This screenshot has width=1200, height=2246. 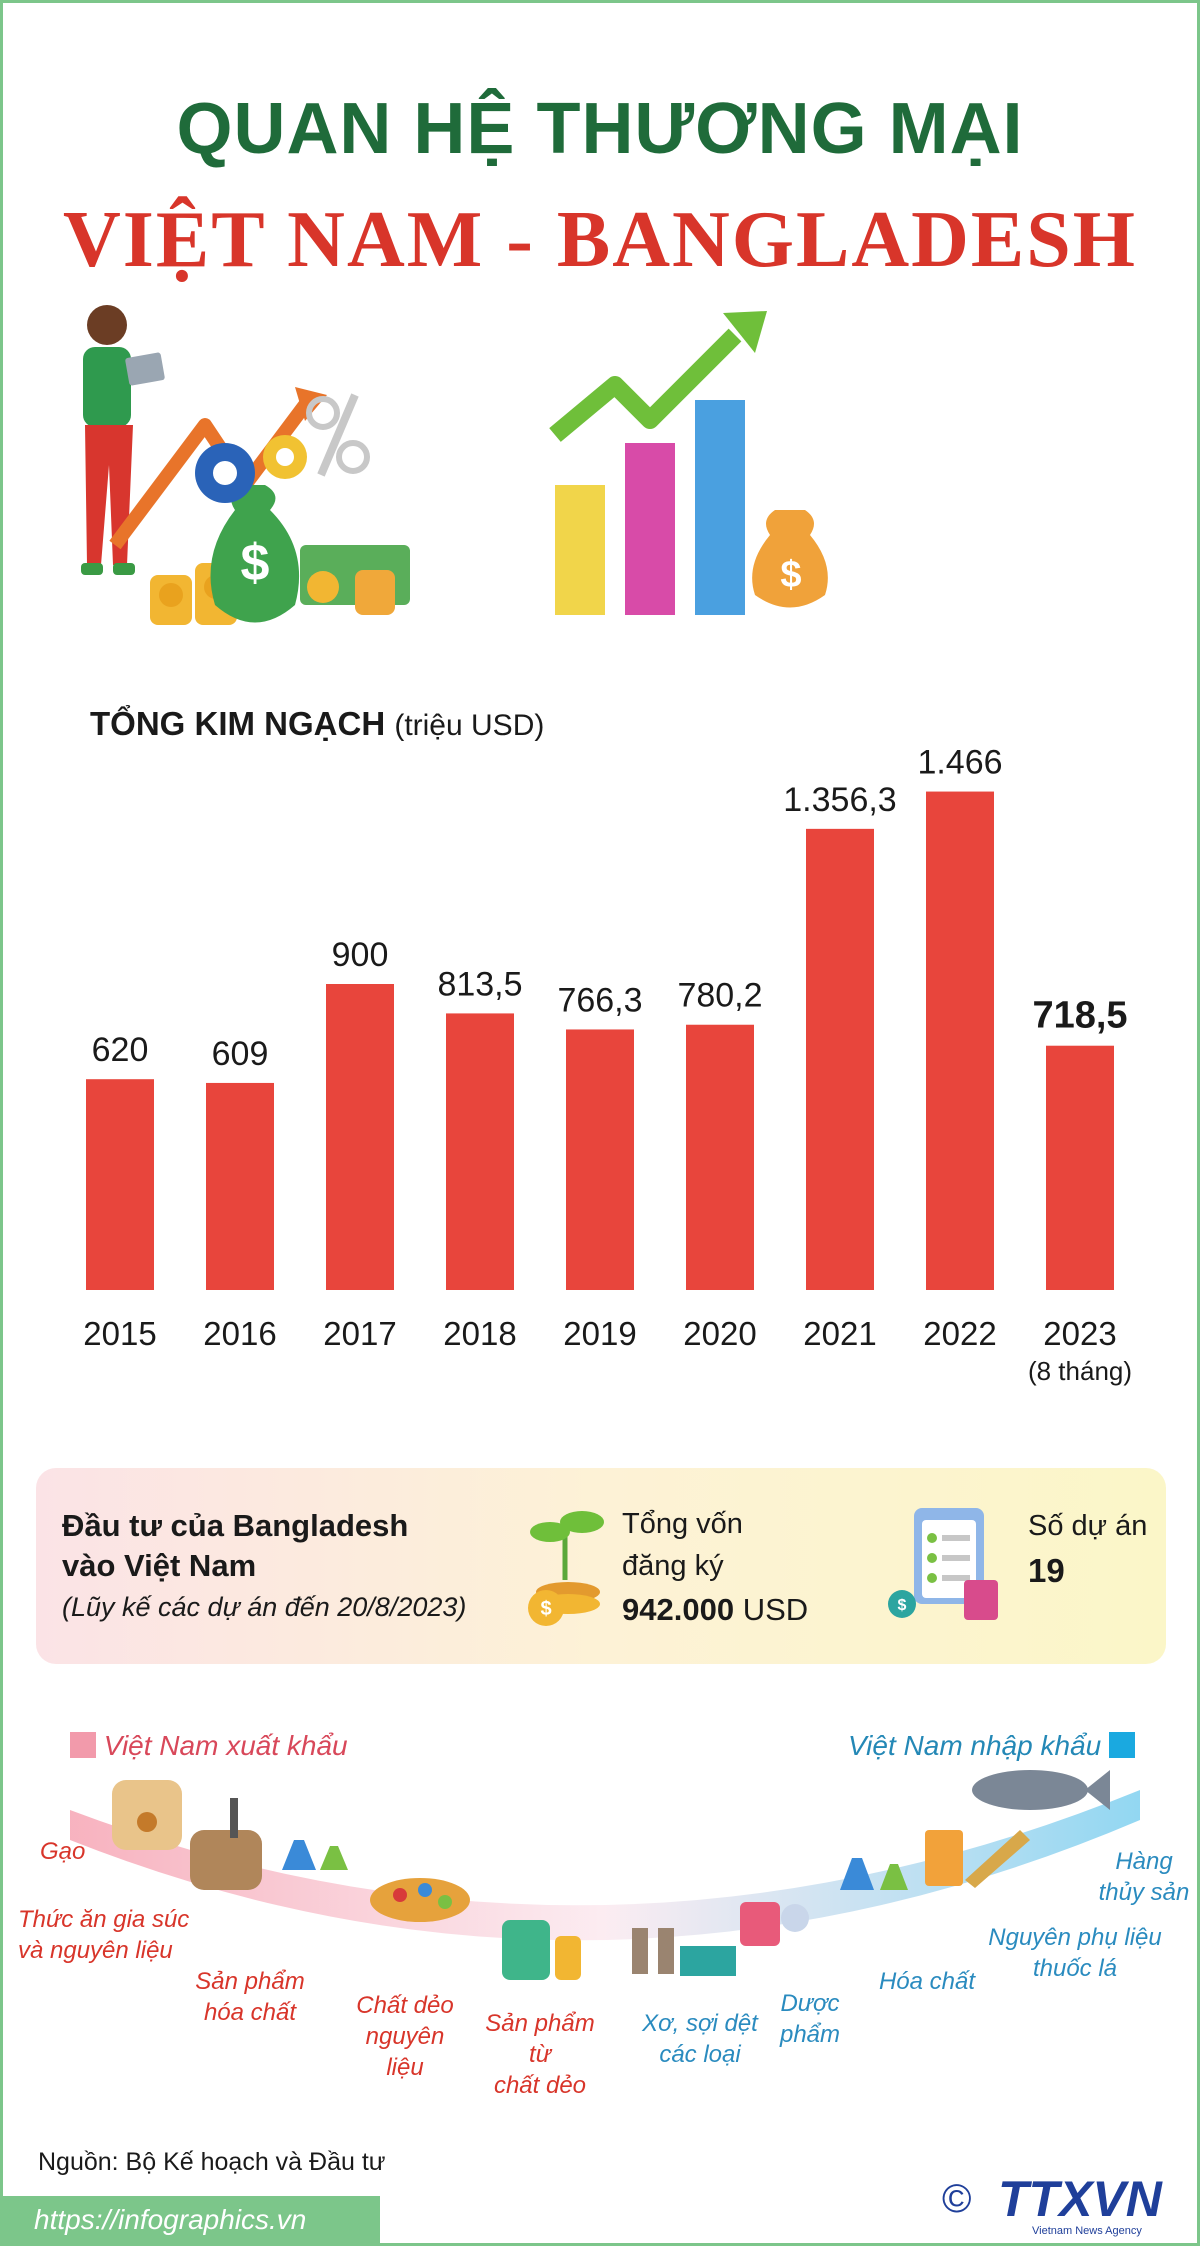 What do you see at coordinates (1075, 1953) in the screenshot?
I see `import-tobacco-materials: Nguyên phụ liệu thuốc lá` at bounding box center [1075, 1953].